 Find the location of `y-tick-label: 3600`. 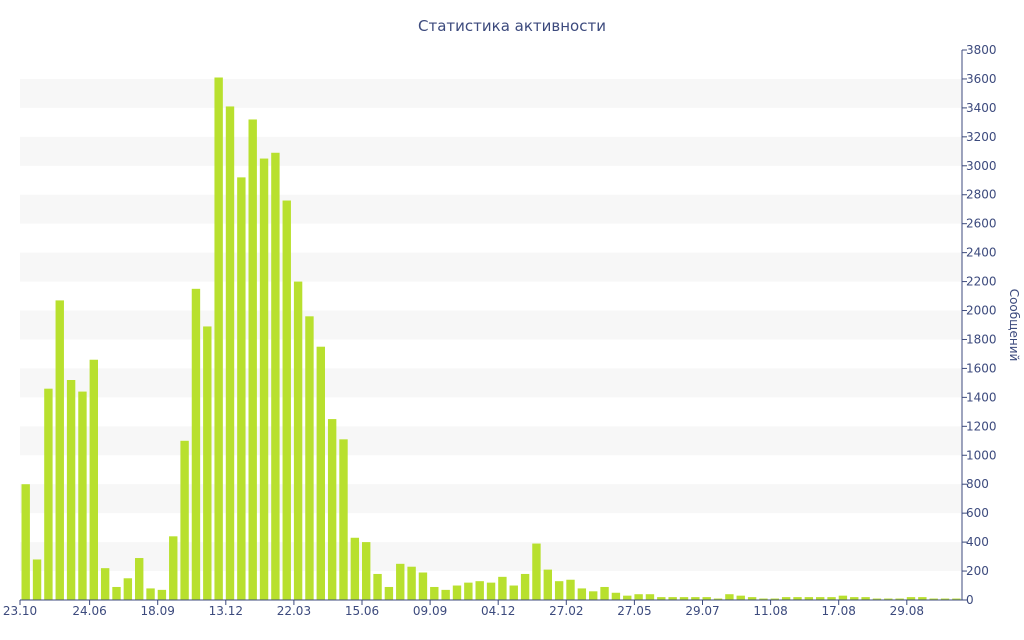

y-tick-label: 3600 is located at coordinates (981, 79).